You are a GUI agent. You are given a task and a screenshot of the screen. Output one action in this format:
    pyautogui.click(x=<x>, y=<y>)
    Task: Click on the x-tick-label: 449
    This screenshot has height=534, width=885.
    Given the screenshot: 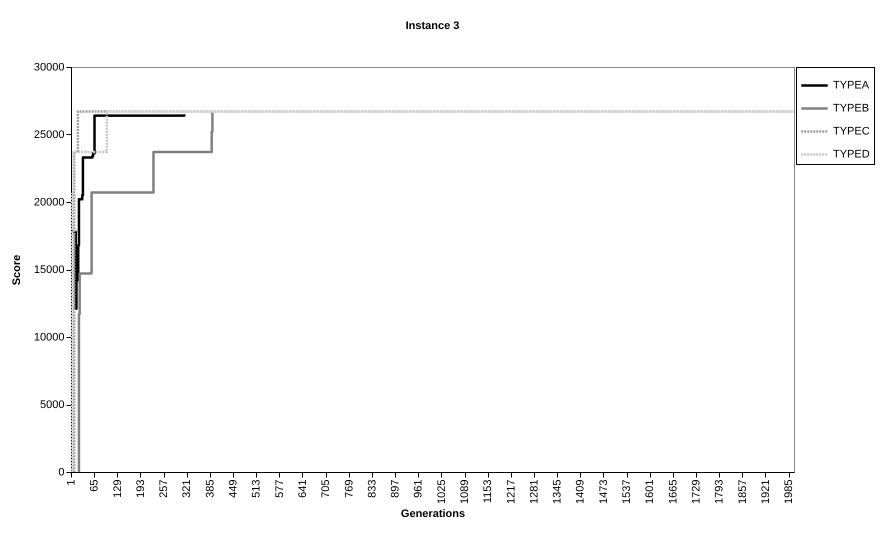 What is the action you would take?
    pyautogui.click(x=234, y=489)
    